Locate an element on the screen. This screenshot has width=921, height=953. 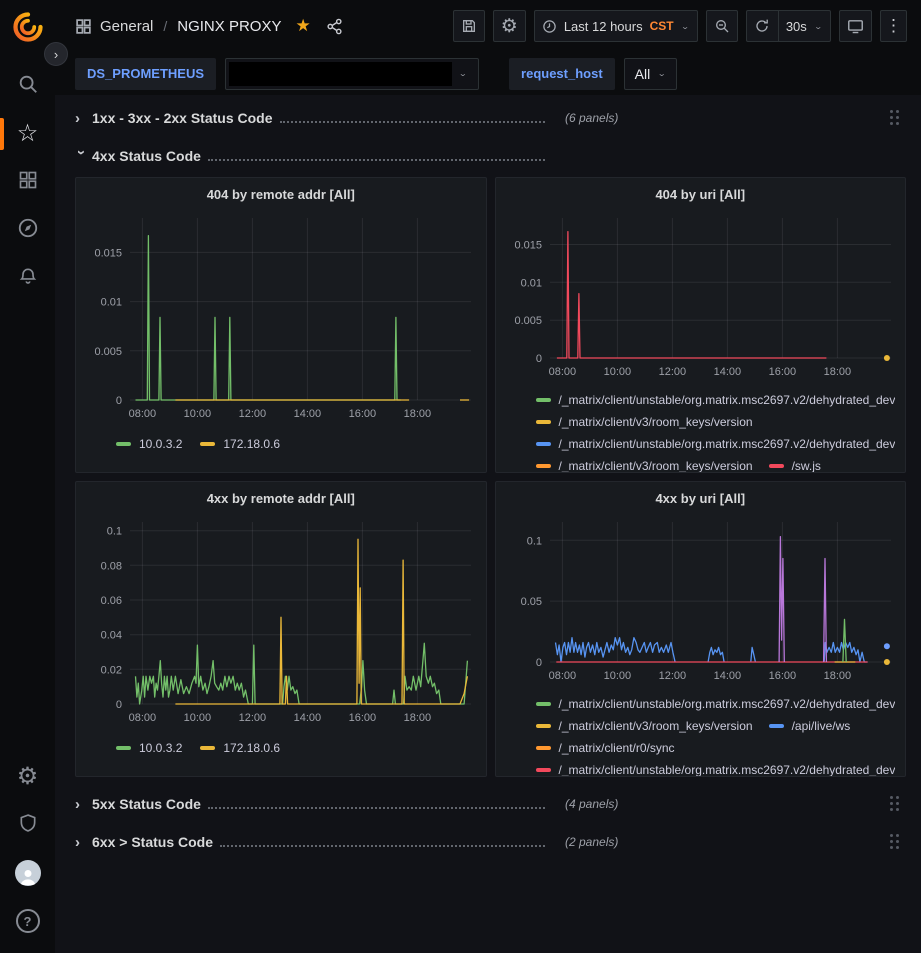
refresh-button is located at coordinates (761, 26).